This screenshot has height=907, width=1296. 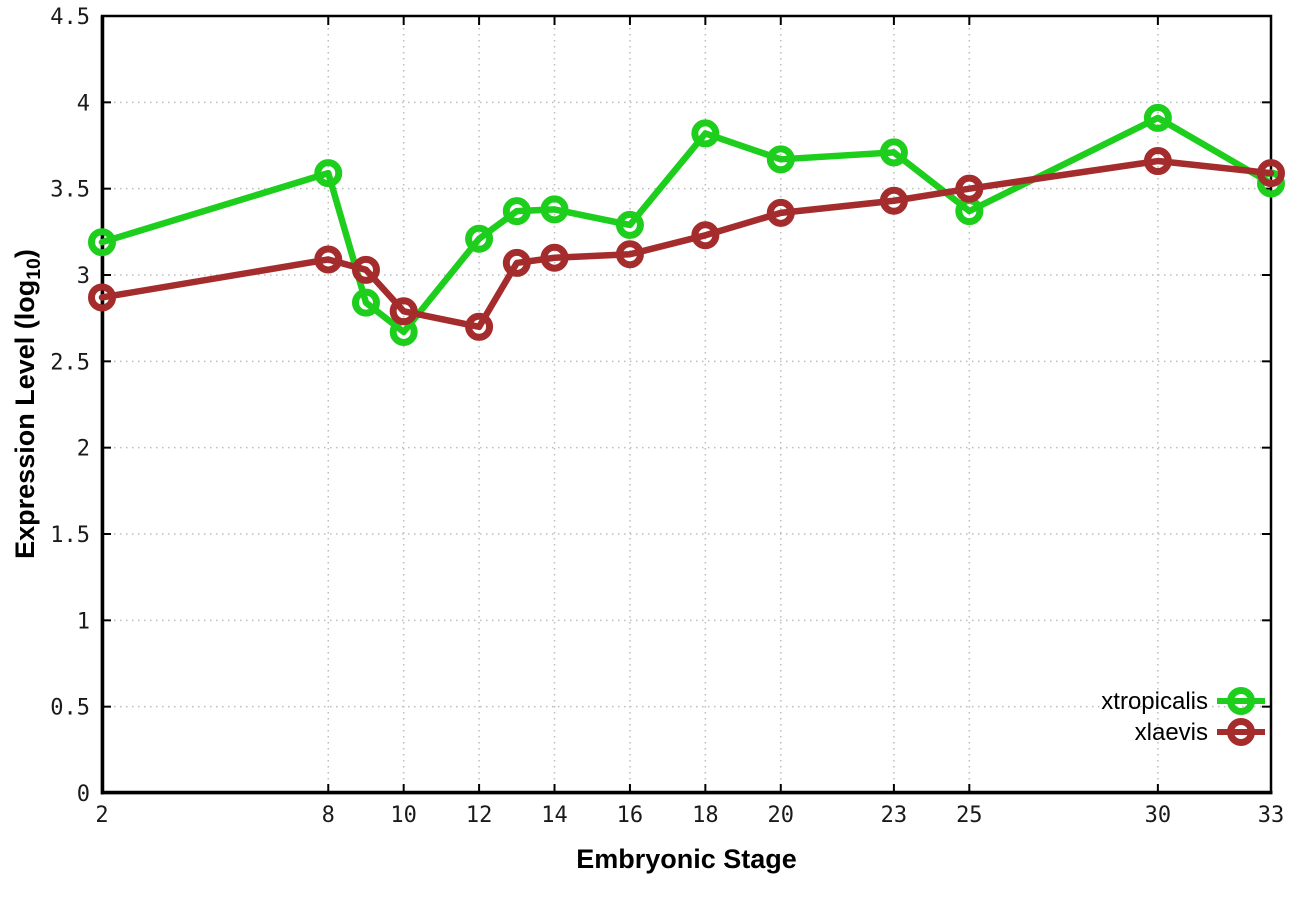 What do you see at coordinates (70, 17) in the screenshot?
I see `y-tick-label: 4.5` at bounding box center [70, 17].